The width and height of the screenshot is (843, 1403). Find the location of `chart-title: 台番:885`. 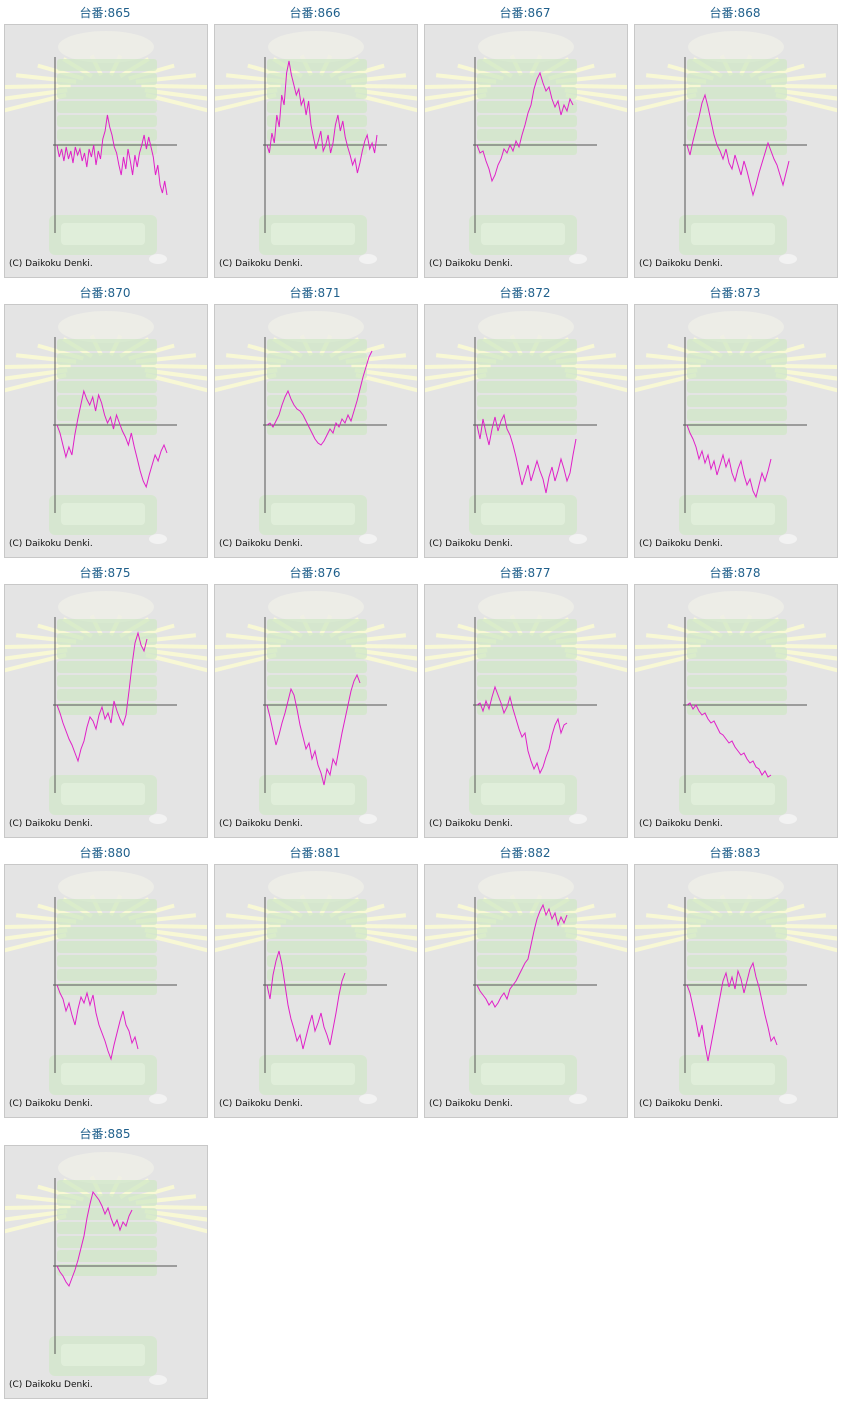

chart-title: 台番:885 is located at coordinates (105, 1134).